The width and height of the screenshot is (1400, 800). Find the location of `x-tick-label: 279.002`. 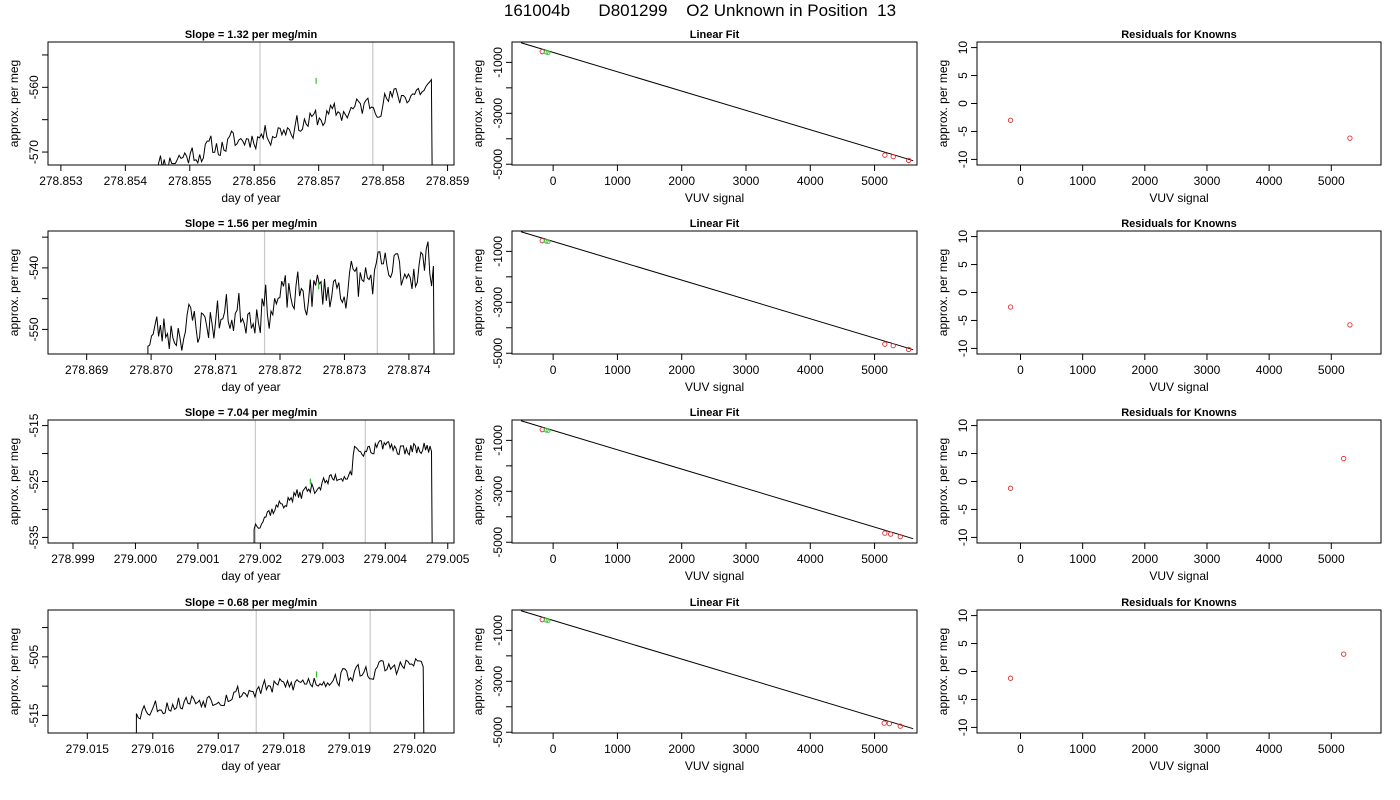

x-tick-label: 279.002 is located at coordinates (261, 559).